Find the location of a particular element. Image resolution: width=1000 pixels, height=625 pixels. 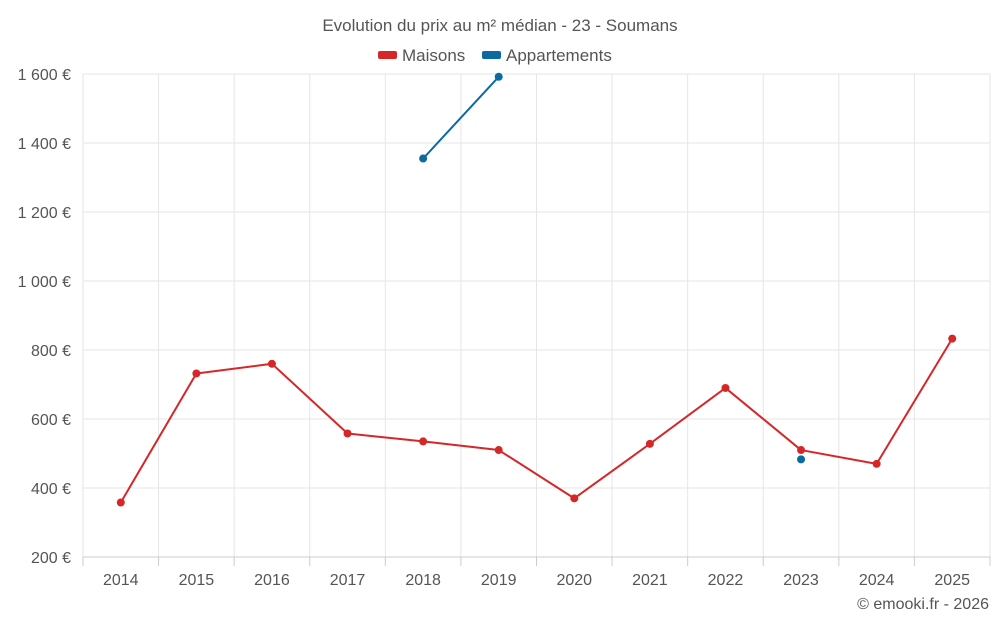

y-tick-label: 1 400 € is located at coordinates (44, 144).